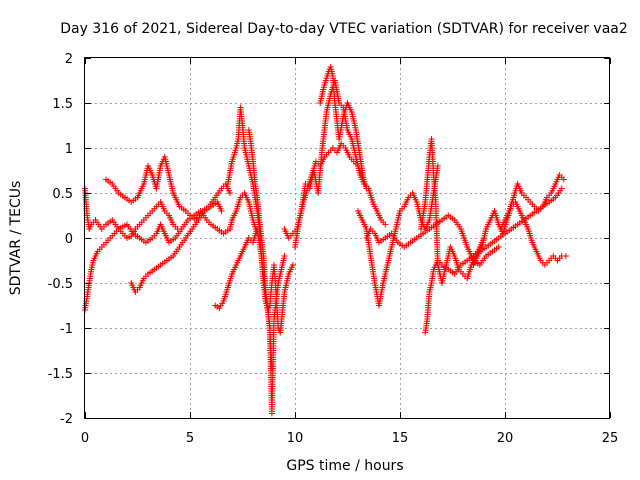  Describe the element at coordinates (69, 239) in the screenshot. I see `y-tick-label: 0` at that location.